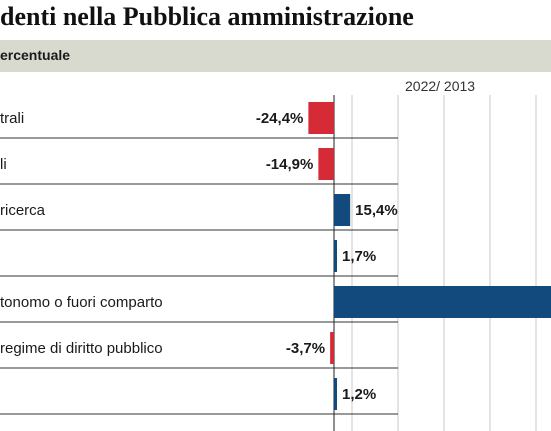 The image size is (551, 431). What do you see at coordinates (280, 118) in the screenshot?
I see `data-label: -24,4%` at bounding box center [280, 118].